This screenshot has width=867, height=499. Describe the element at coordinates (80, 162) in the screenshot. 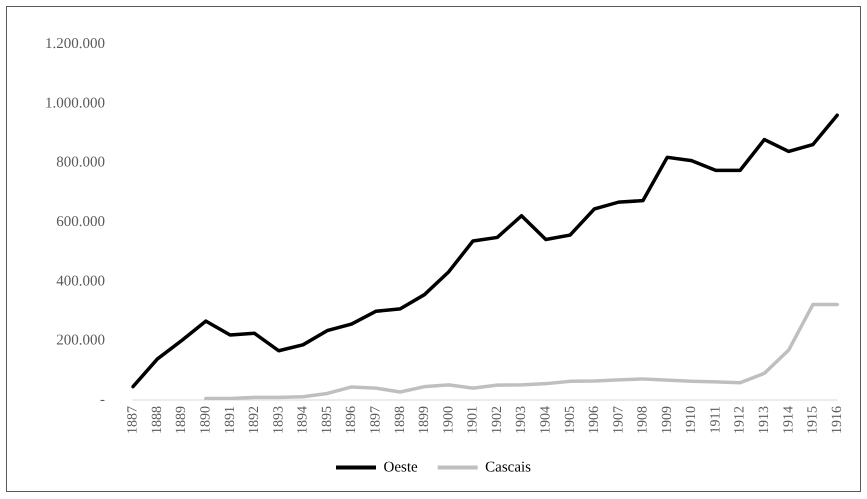

I see `y-tick-label: 800.000` at that location.